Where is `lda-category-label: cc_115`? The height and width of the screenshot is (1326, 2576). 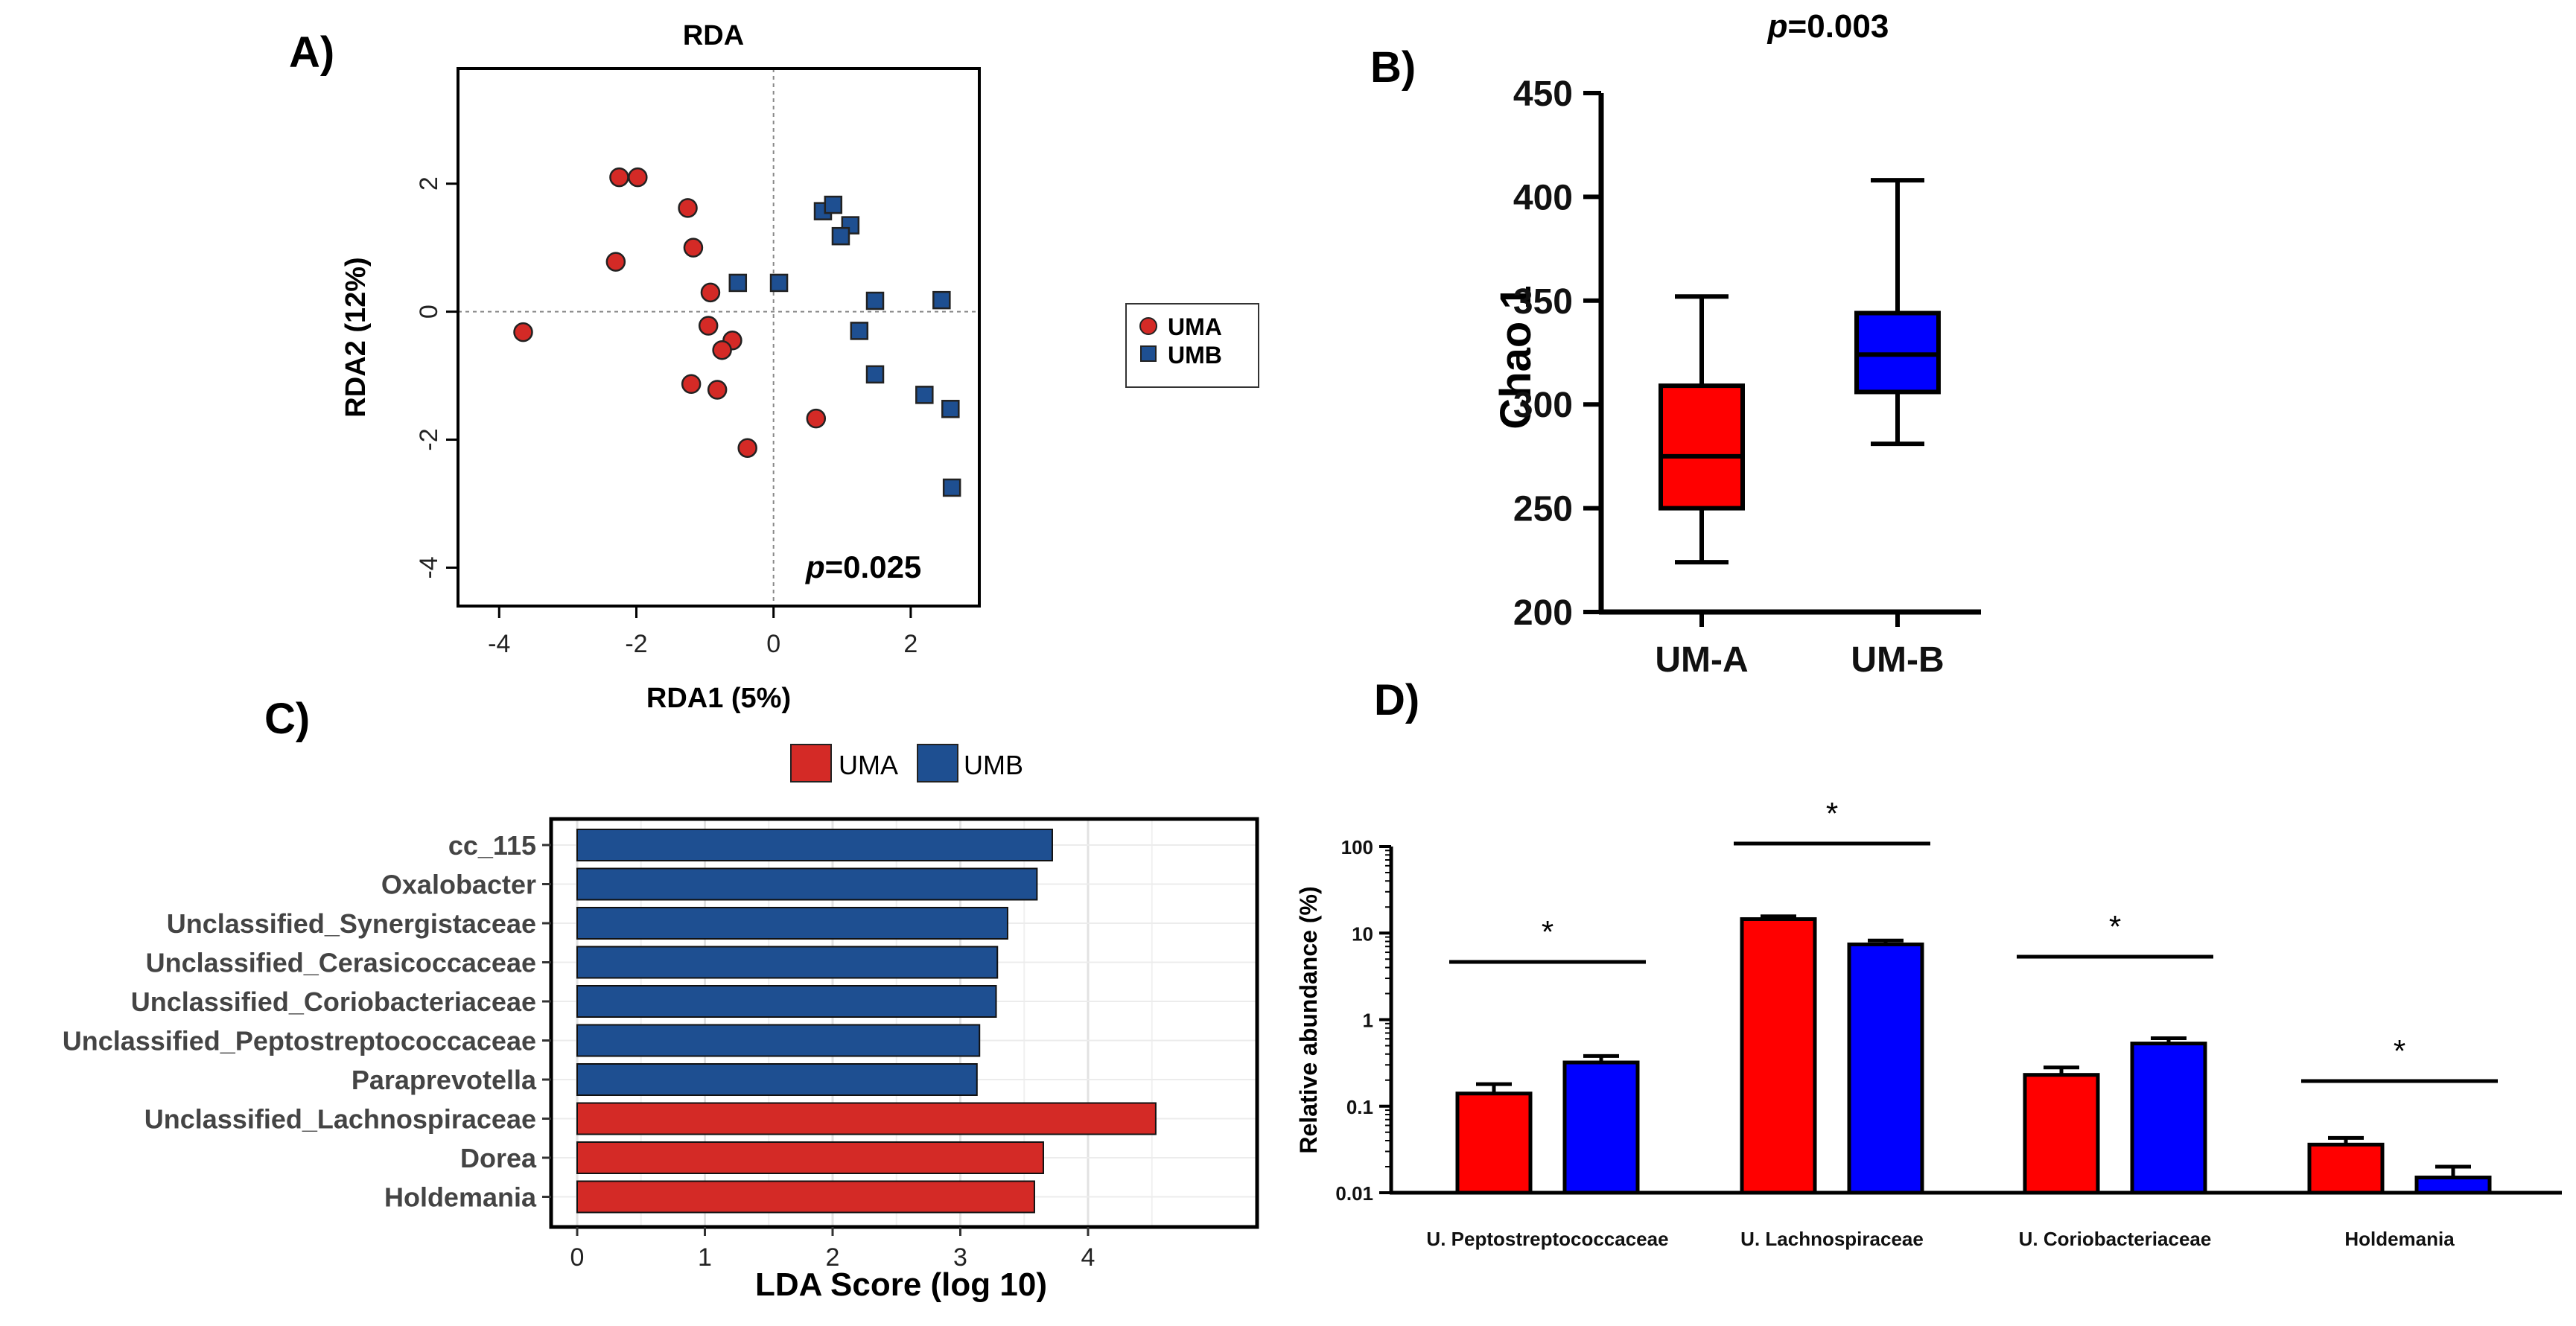
lda-category-label: cc_115 is located at coordinates (492, 845).